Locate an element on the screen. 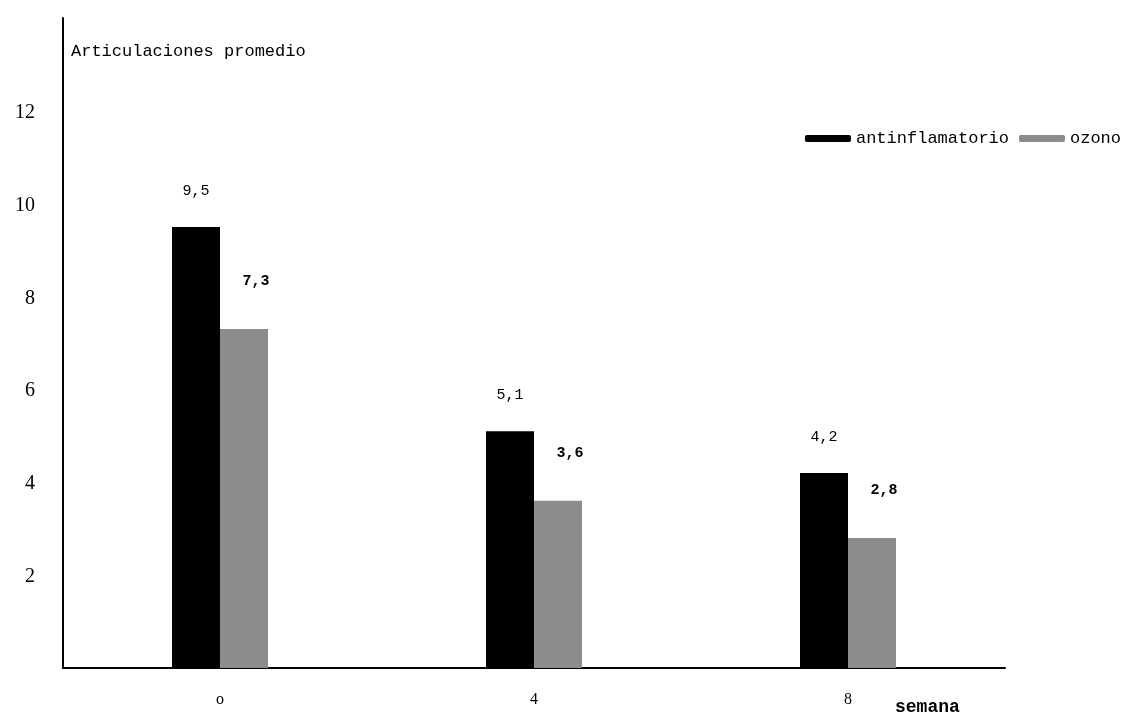  legend-label: antinflamatorio is located at coordinates (932, 138).